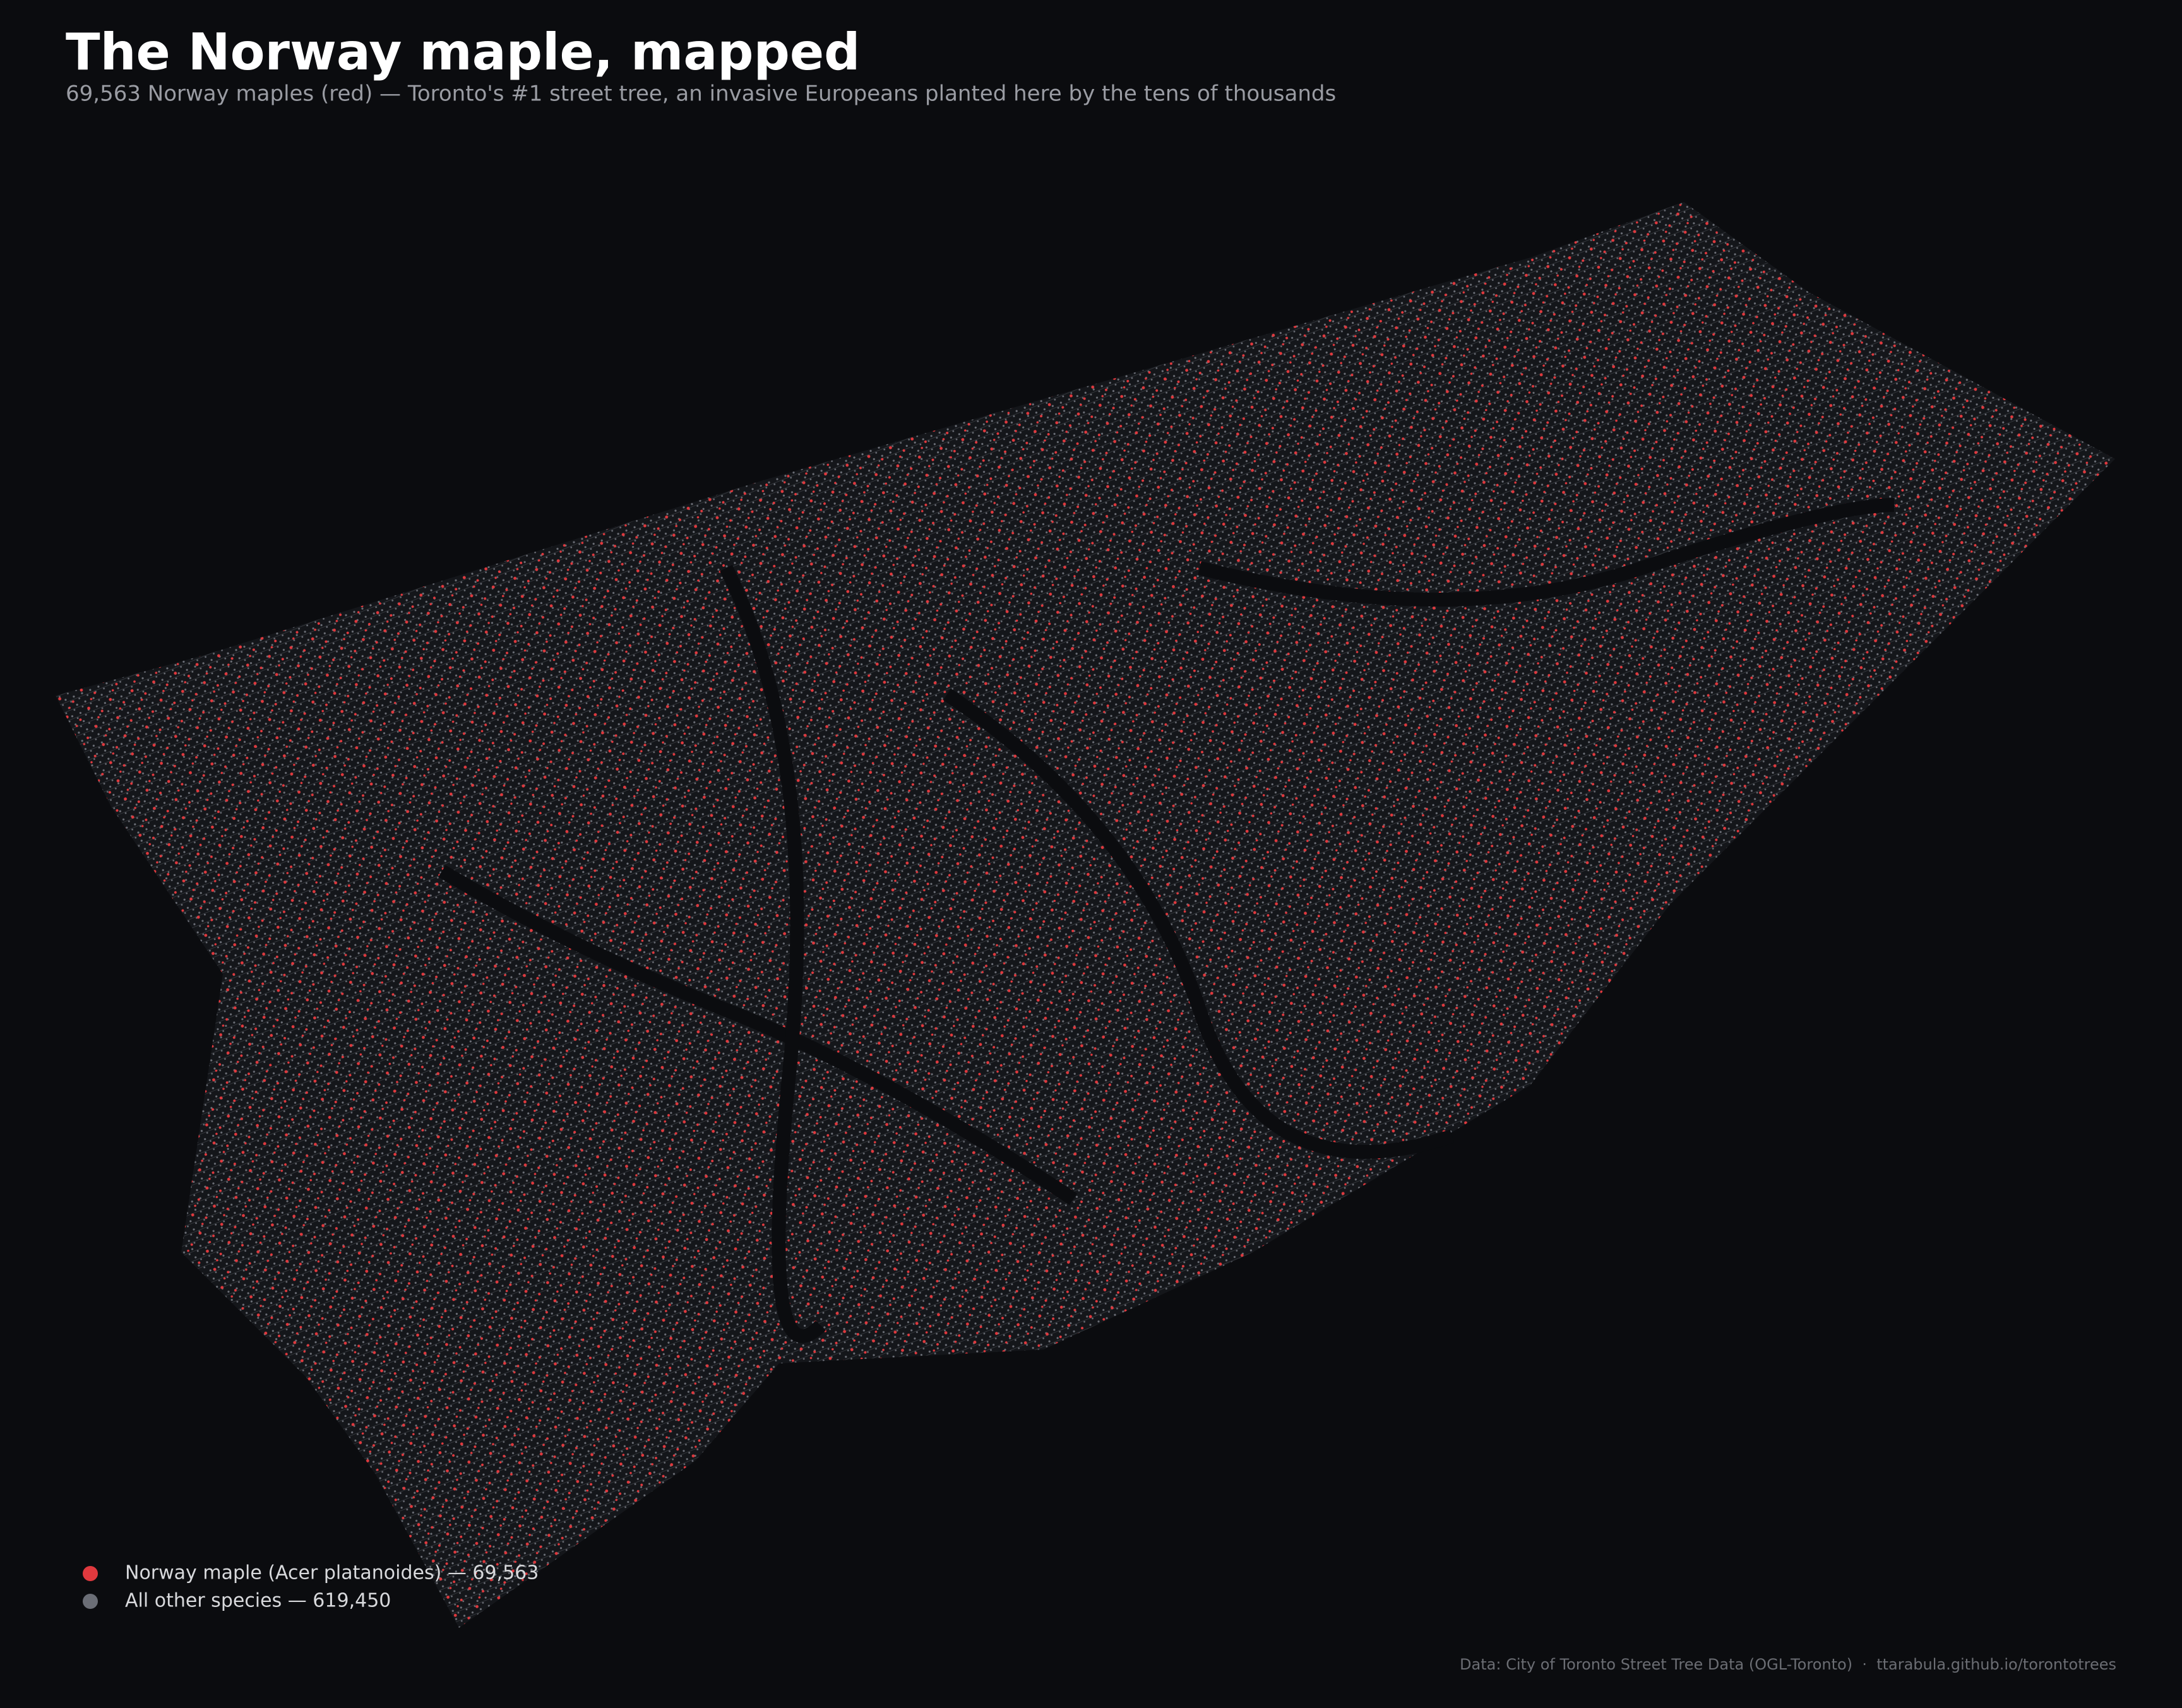 Image resolution: width=2182 pixels, height=1708 pixels. I want to click on legend-label: All other species — 619,450, so click(258, 1601).